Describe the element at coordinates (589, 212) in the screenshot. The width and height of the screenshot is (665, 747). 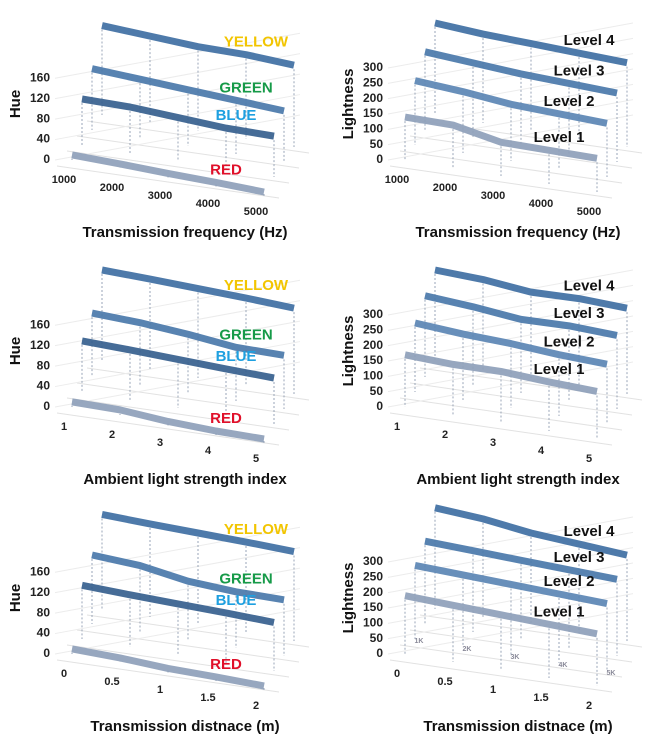
I see `x-tick-label: 5000` at that location.